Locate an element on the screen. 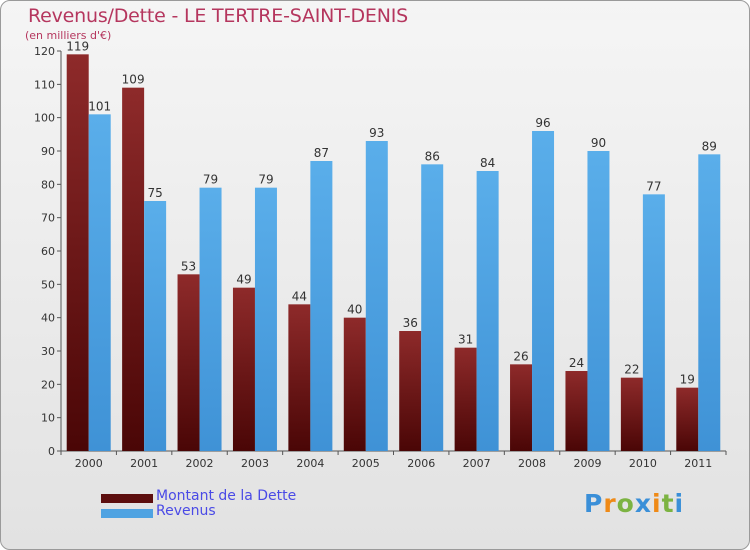 This screenshot has width=750, height=550. x-tick-label: 2011 is located at coordinates (698, 463).